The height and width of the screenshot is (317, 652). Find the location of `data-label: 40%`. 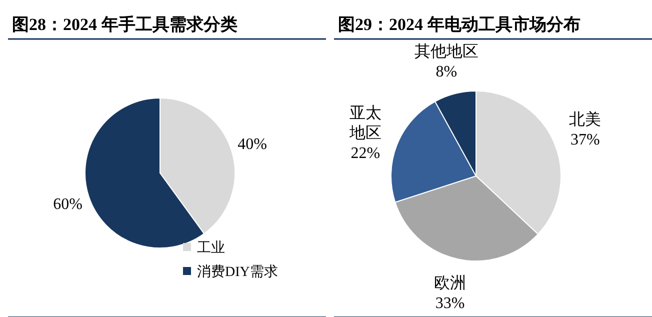

data-label: 40% is located at coordinates (252, 145).